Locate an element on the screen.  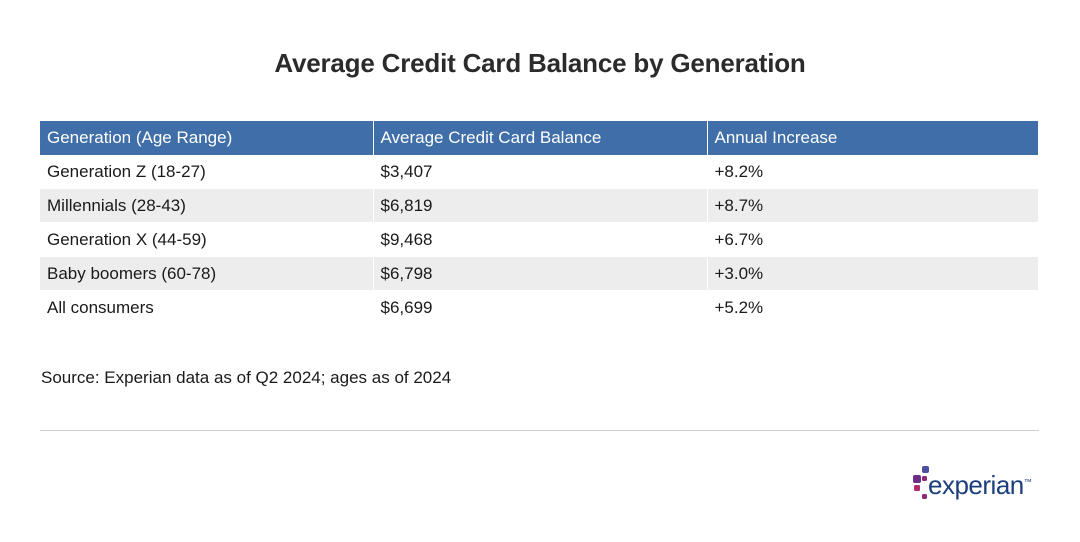
increase-cell: +5.2% is located at coordinates (872, 307).